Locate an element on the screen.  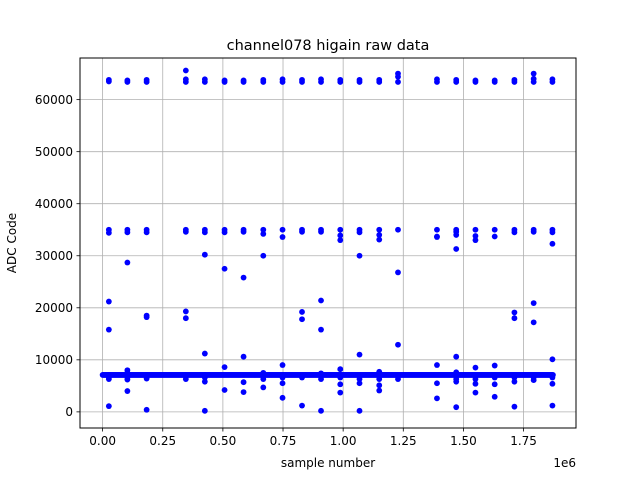
x-tick-label: 0.00 is located at coordinates (102, 441).